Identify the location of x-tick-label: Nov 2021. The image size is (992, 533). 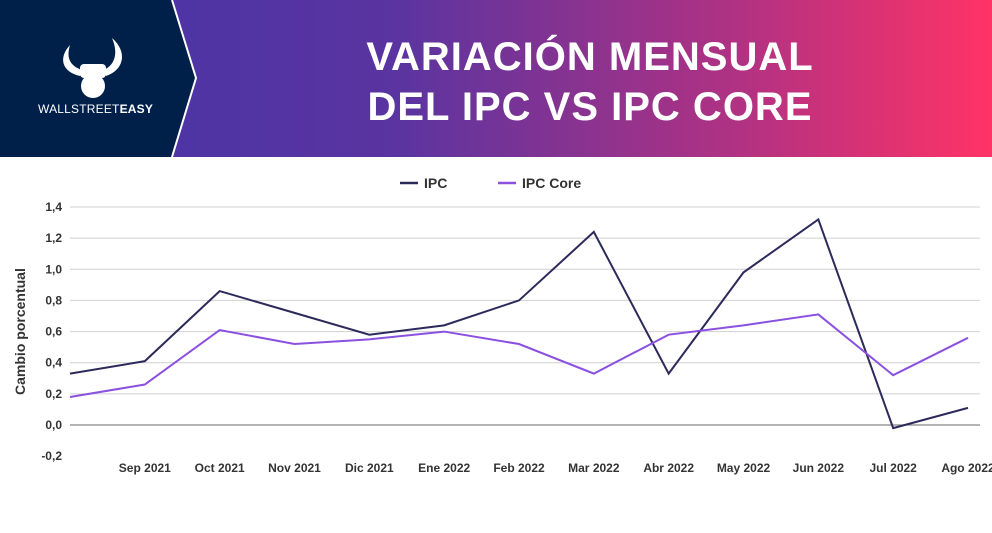
(294, 468).